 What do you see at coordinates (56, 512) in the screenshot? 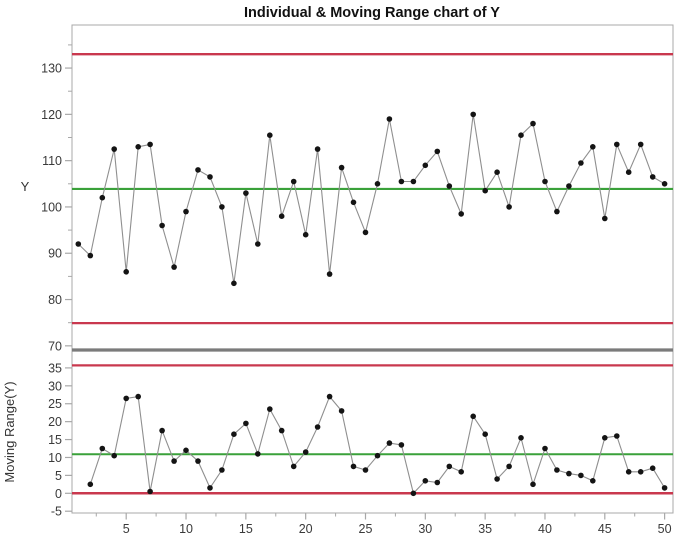
I see `y-tick-label-moving-range: -5` at bounding box center [56, 512].